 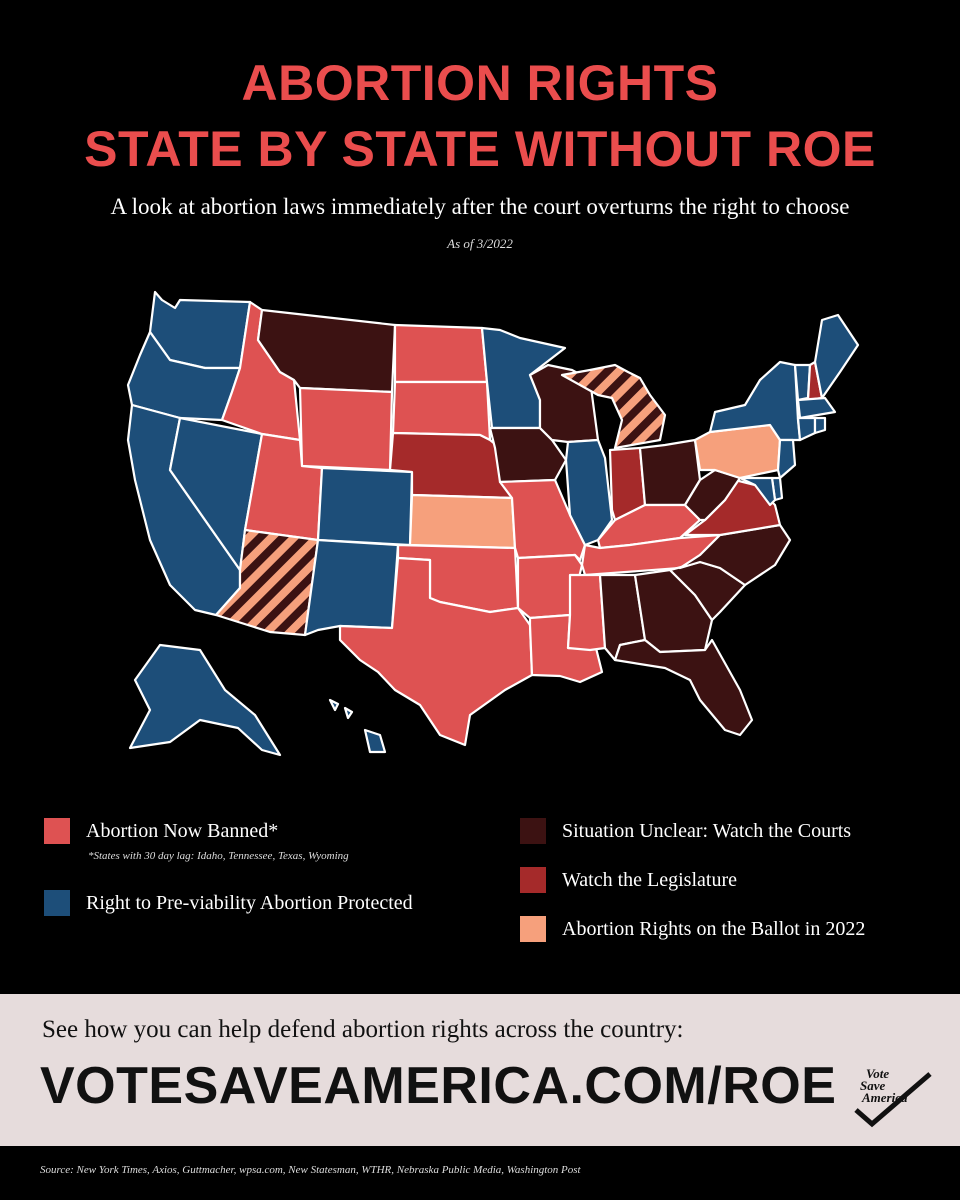 I want to click on state-NM, so click(x=351, y=587).